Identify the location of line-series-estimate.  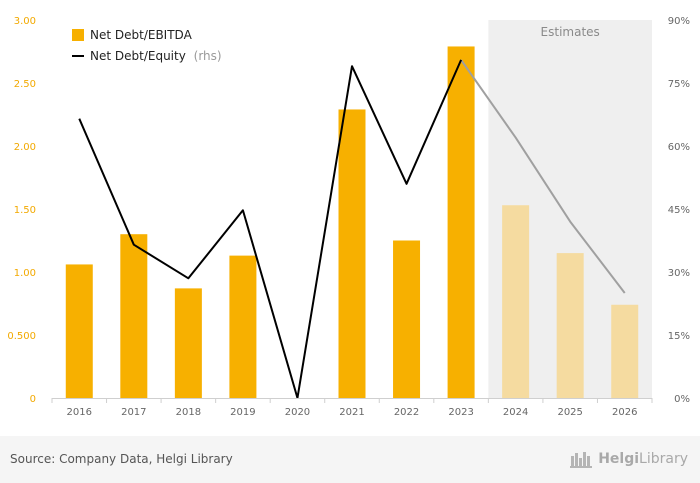
(543, 176).